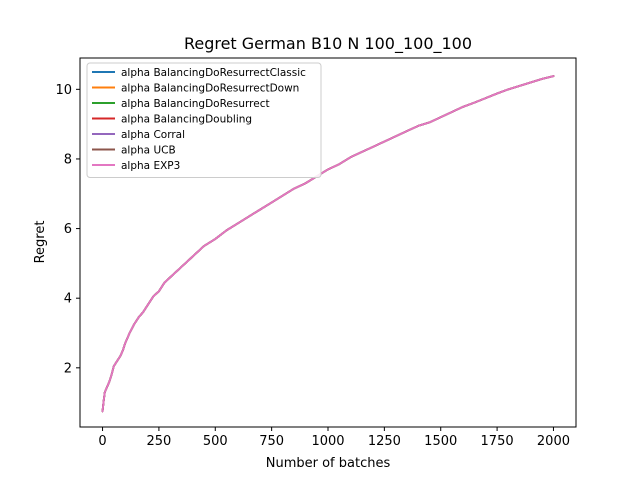 This screenshot has height=480, width=640. Describe the element at coordinates (328, 463) in the screenshot. I see `x-axis-label: Number of batches` at that location.